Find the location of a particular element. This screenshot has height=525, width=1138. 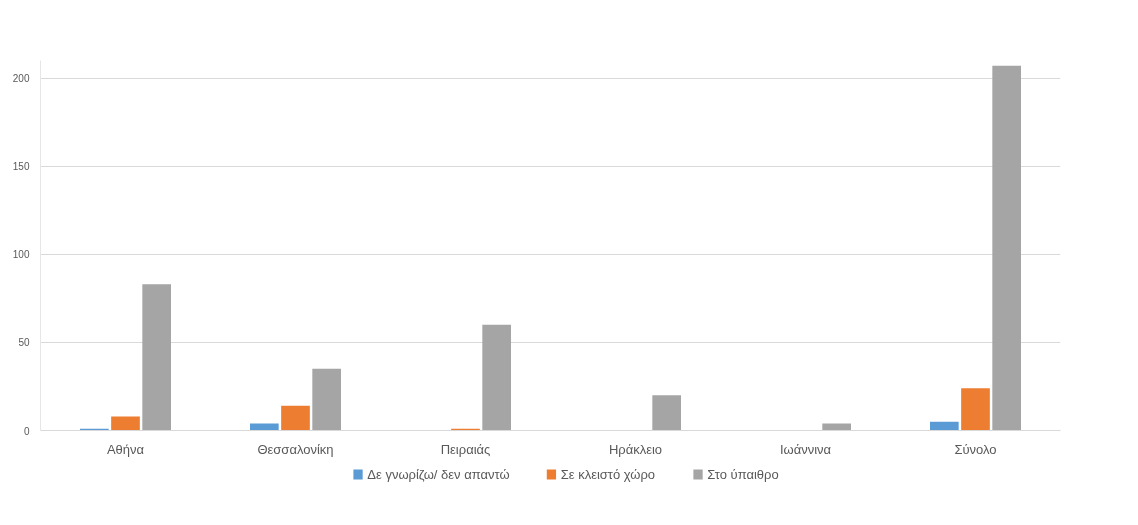

y-tick-label: 0 is located at coordinates (26, 431).